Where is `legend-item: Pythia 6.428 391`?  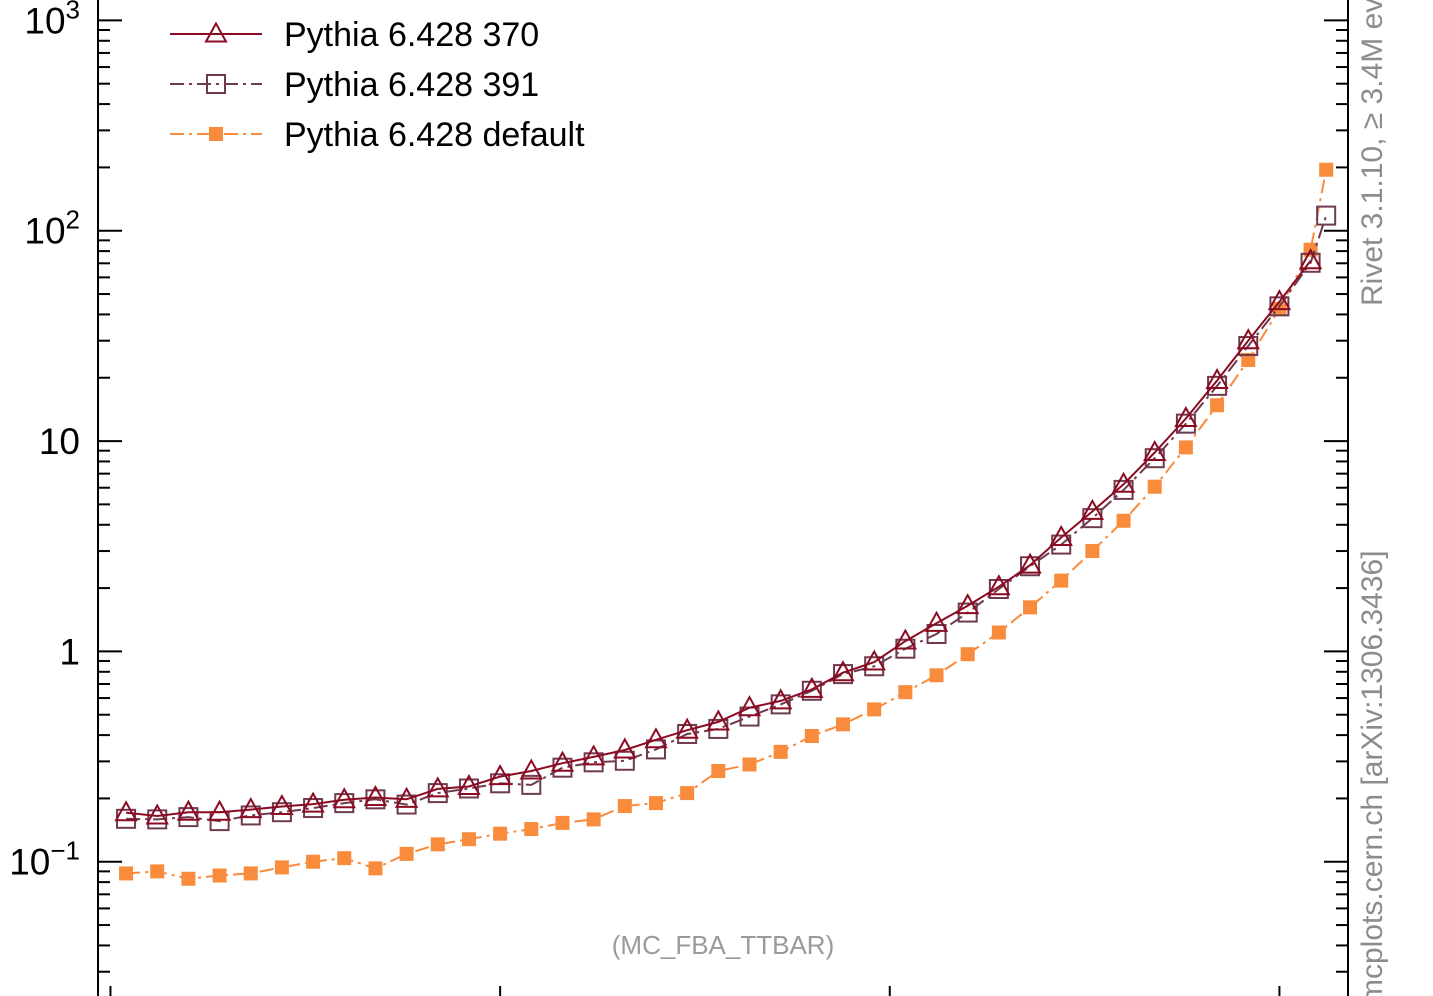
legend-item: Pythia 6.428 391 is located at coordinates (354, 85).